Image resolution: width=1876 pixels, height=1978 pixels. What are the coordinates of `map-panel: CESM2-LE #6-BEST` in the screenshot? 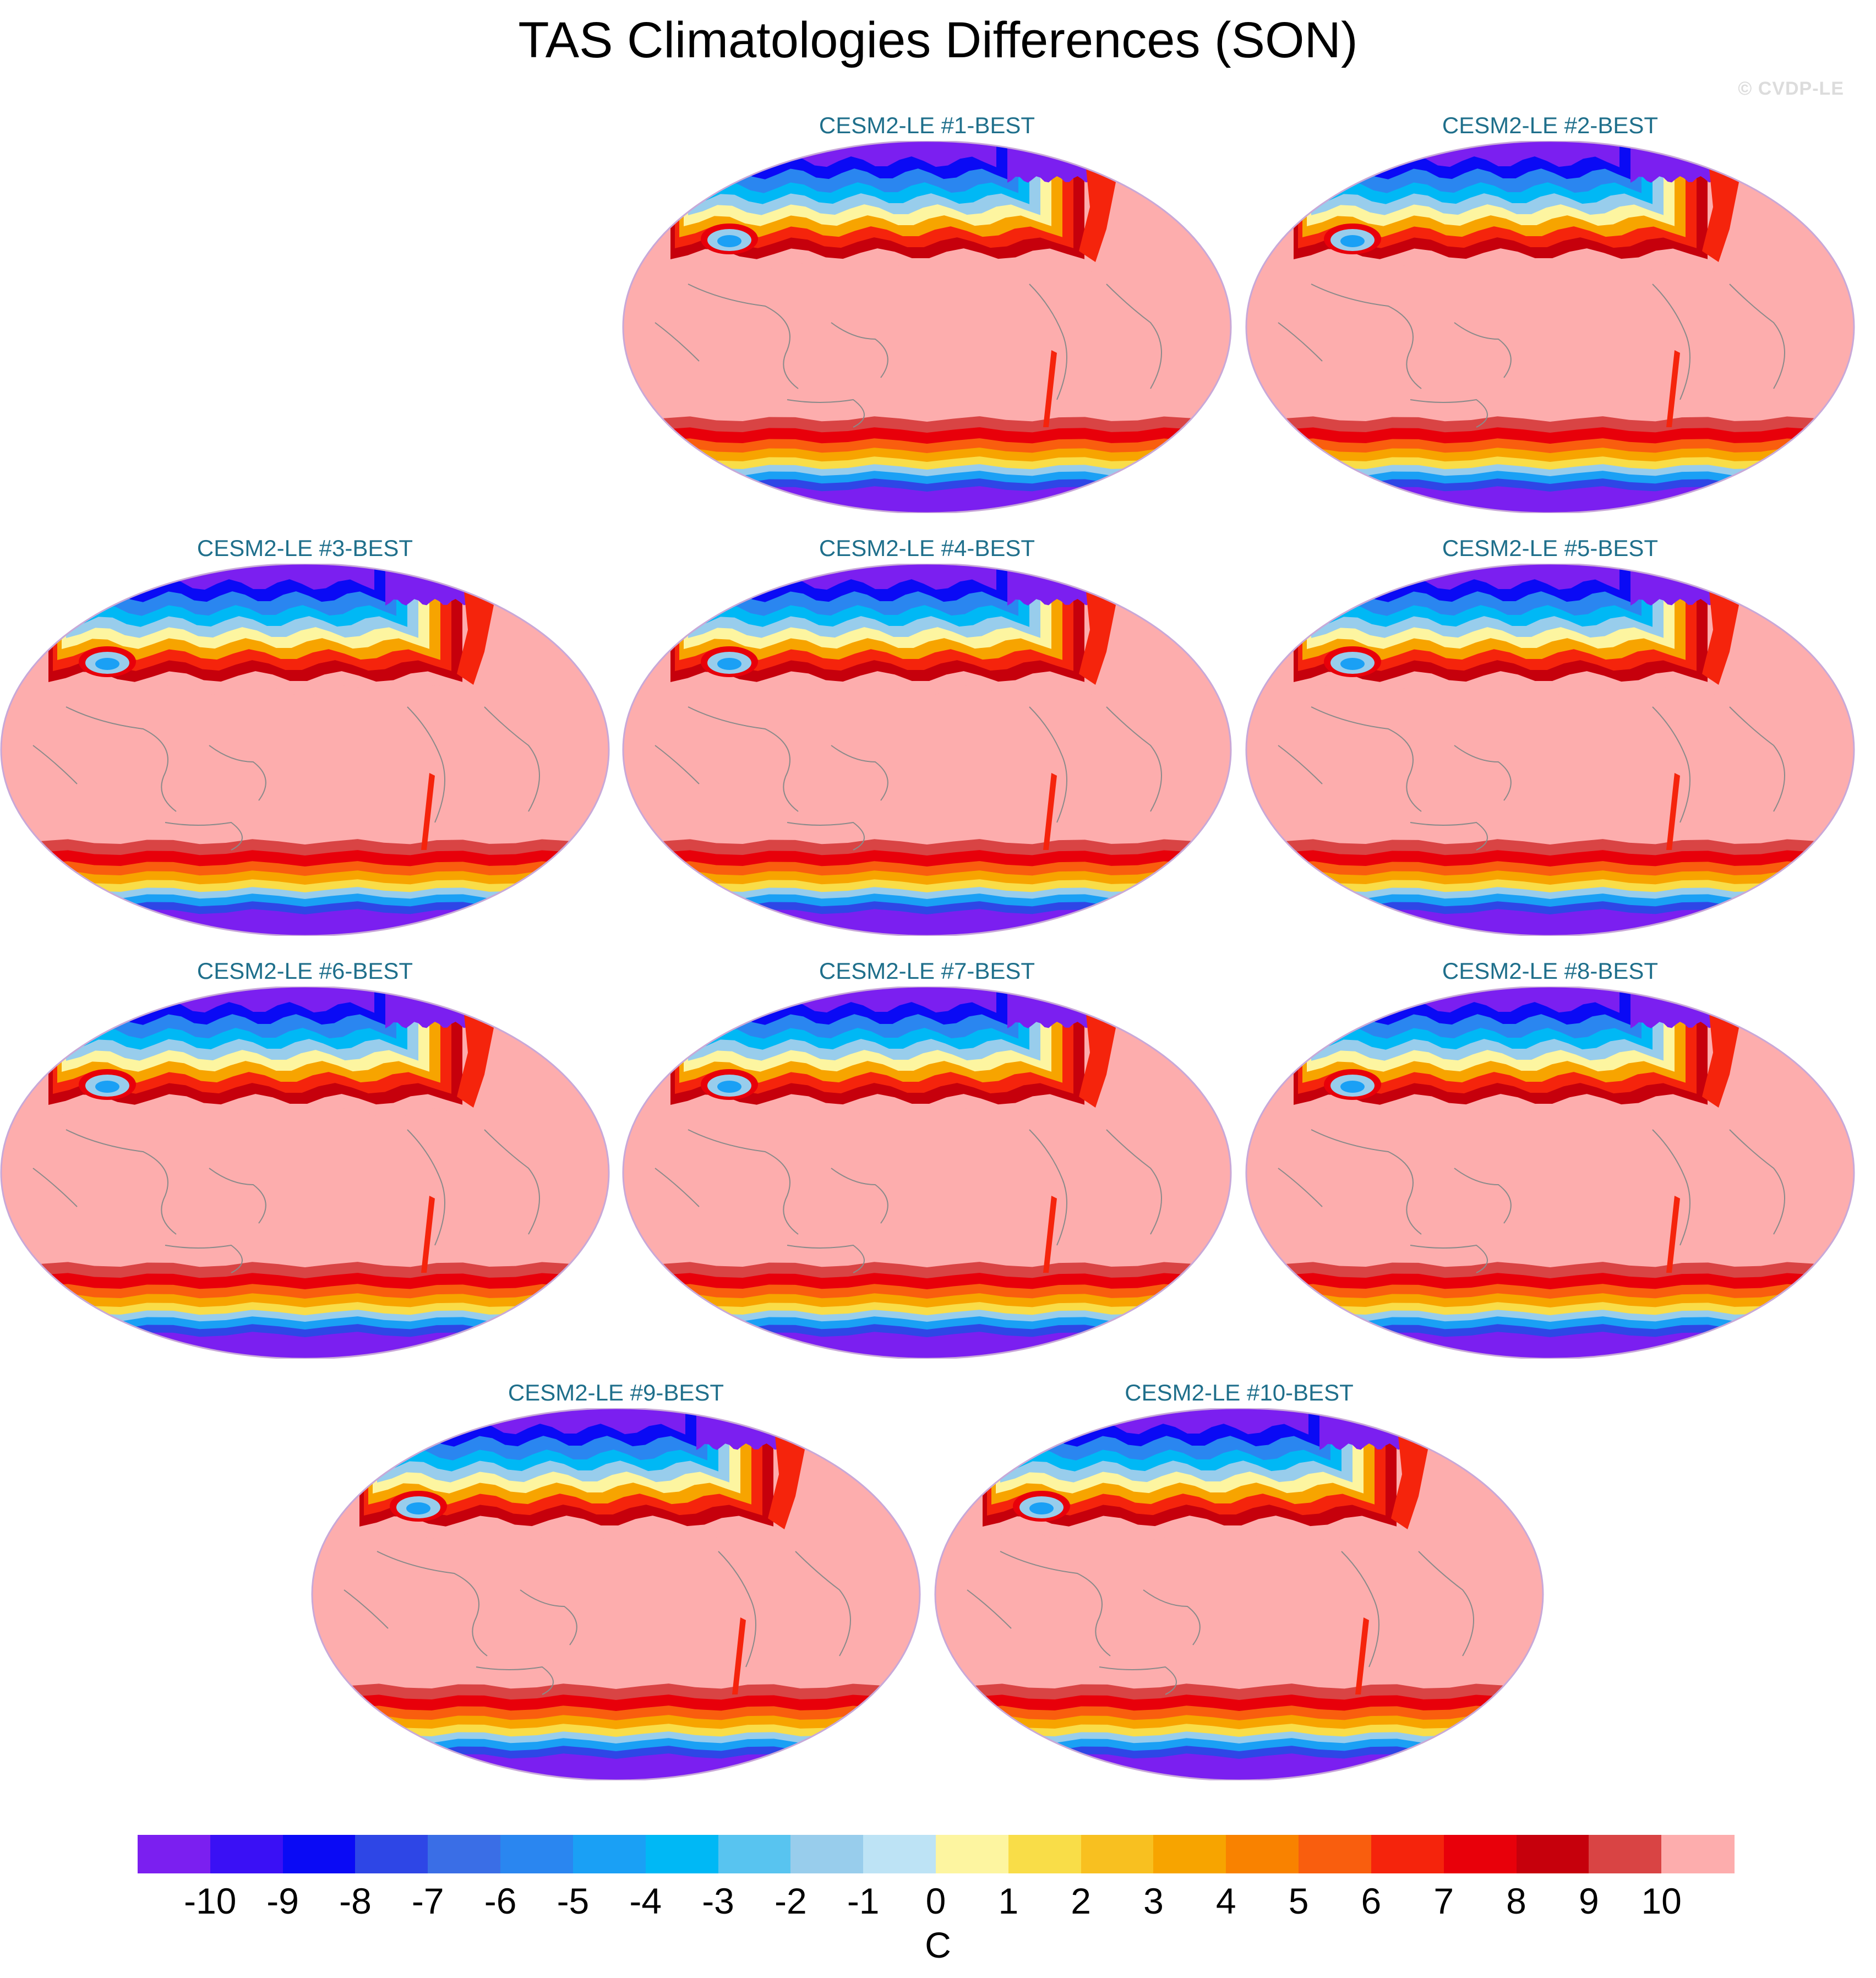 It's located at (305, 1159).